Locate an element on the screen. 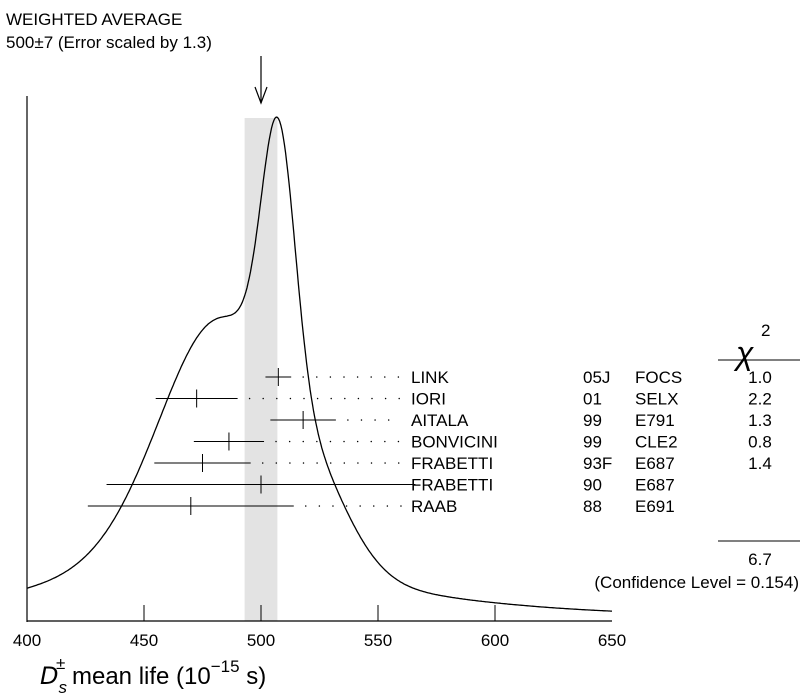 This screenshot has height=696, width=801. measurement-row: BONVICINI 99 CLE2 0.8 is located at coordinates (482, 442).